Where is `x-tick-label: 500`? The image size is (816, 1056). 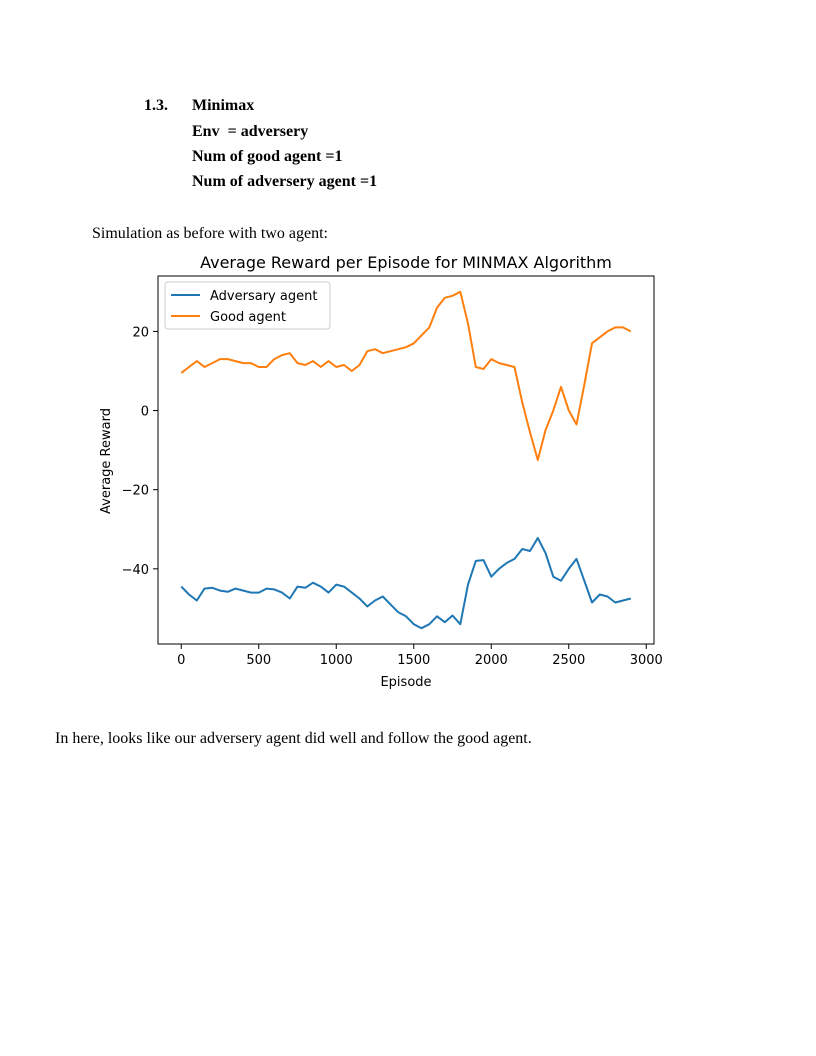 x-tick-label: 500 is located at coordinates (258, 660).